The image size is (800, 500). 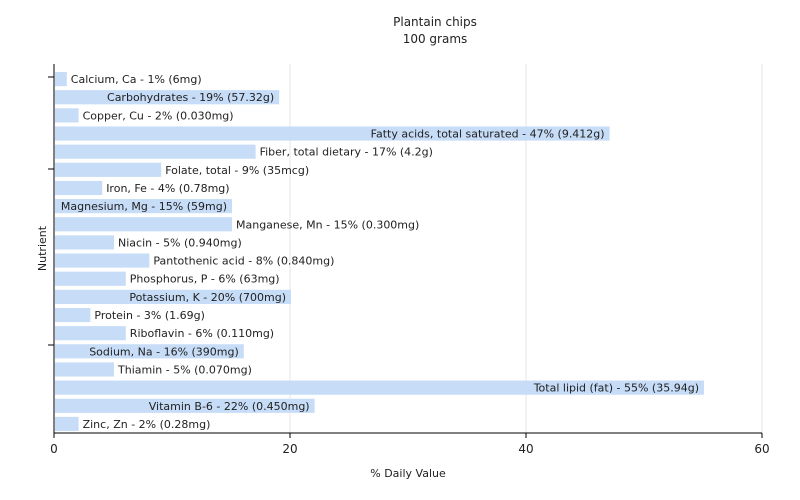 I want to click on bar-label-10: Pantothenic acid - 8% (0.840mg), so click(x=243, y=261).